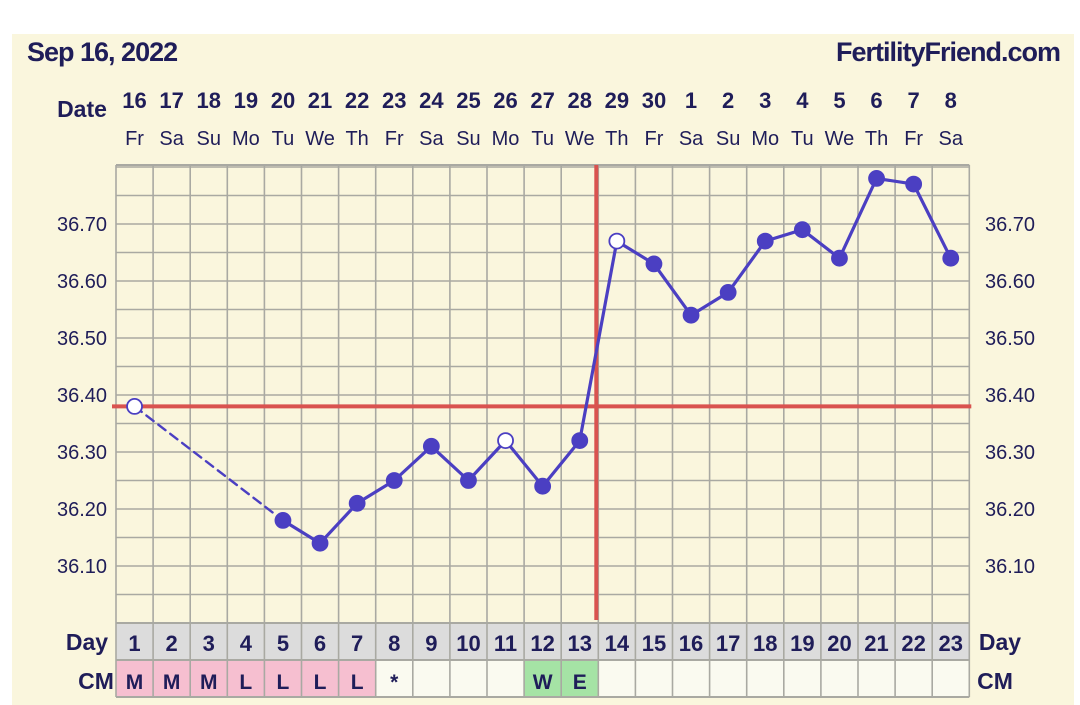 Image resolution: width=1080 pixels, height=705 pixels. I want to click on day-number: 17, so click(728, 643).